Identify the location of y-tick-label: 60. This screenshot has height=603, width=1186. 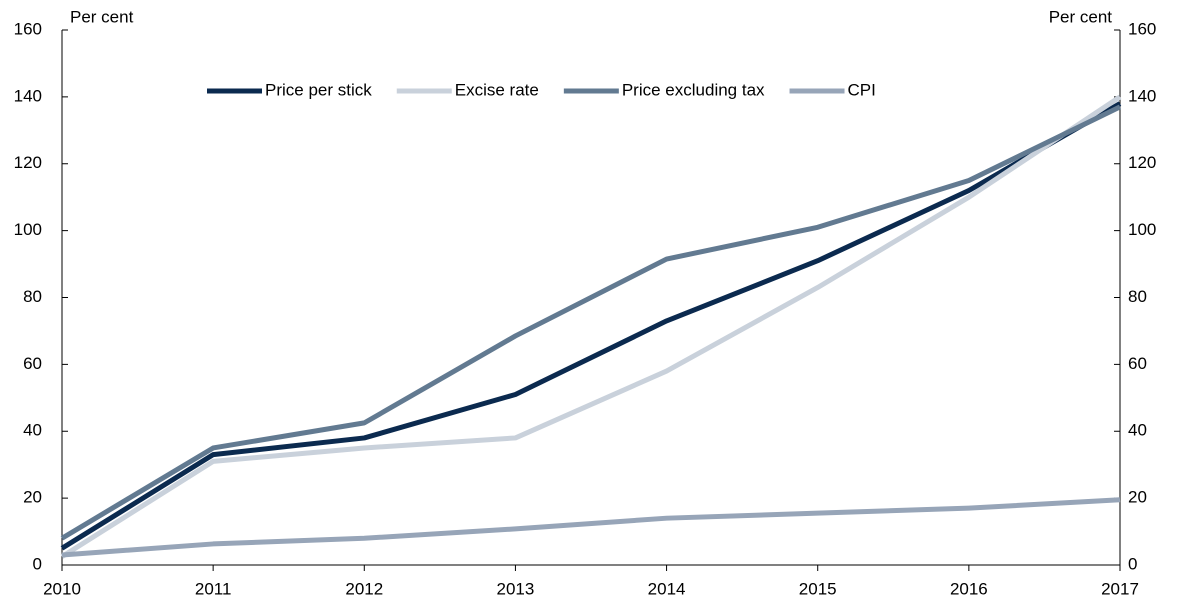
(32, 363).